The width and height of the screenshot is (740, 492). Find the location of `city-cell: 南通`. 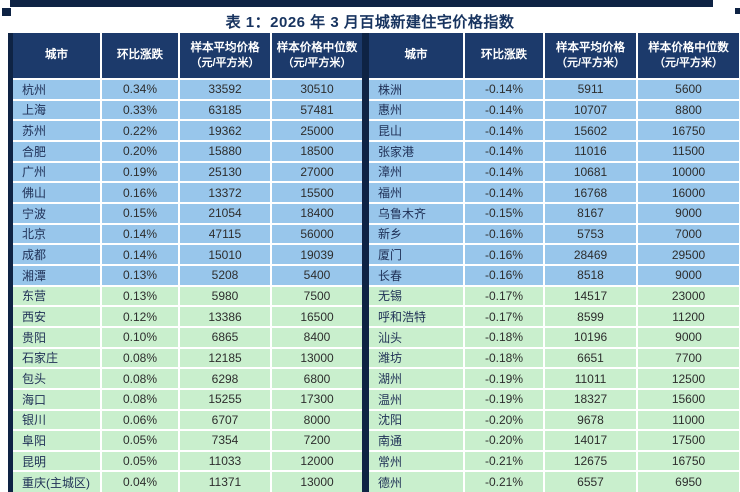

city-cell: 南通 is located at coordinates (417, 440).